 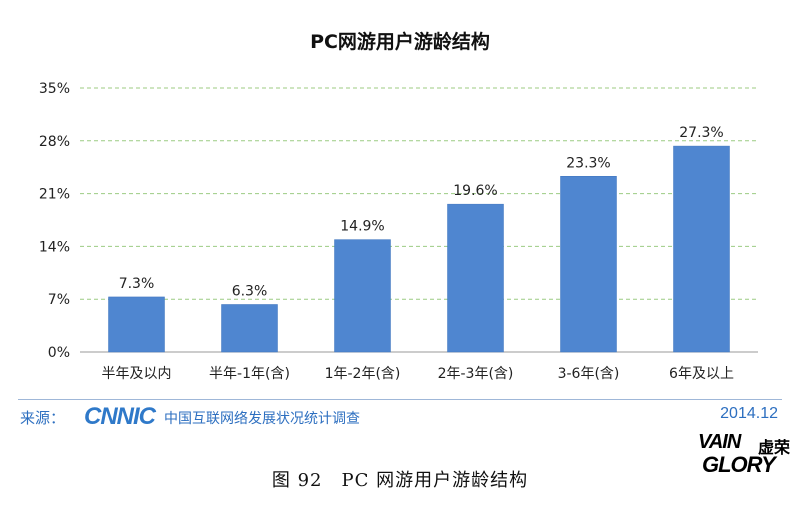 What do you see at coordinates (363, 374) in the screenshot?
I see `category-label: 1年-2年(含)` at bounding box center [363, 374].